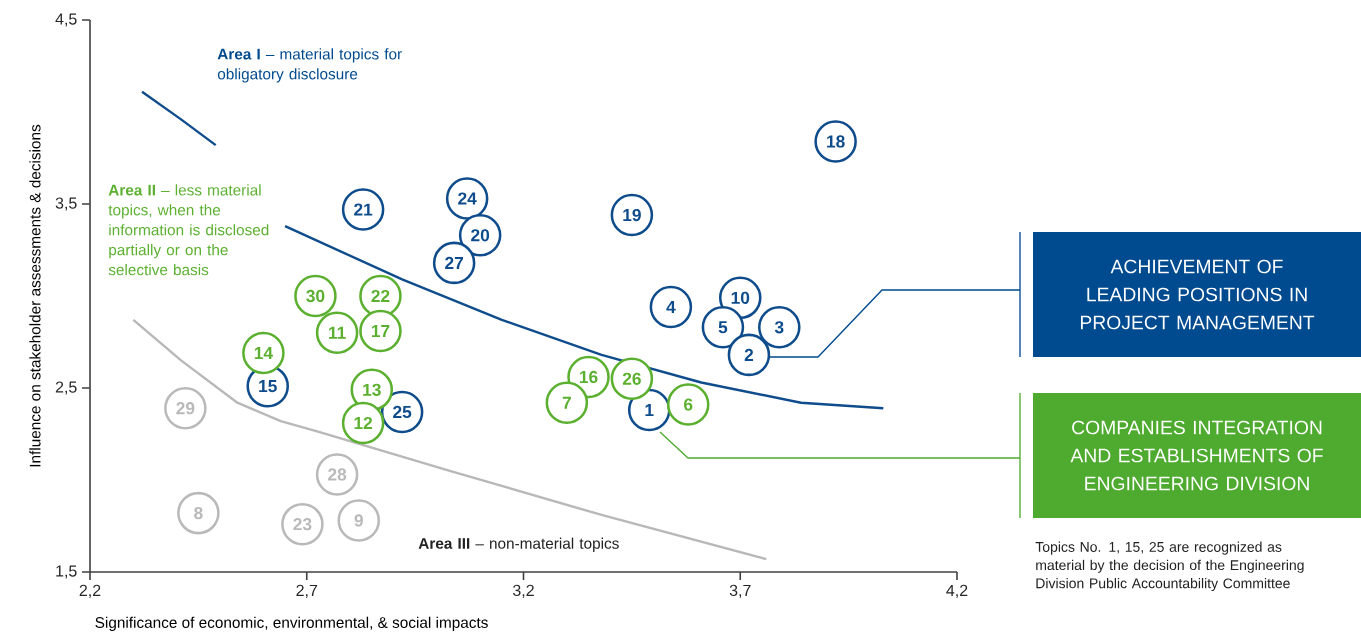 Image resolution: width=1361 pixels, height=644 pixels. Describe the element at coordinates (90, 591) in the screenshot. I see `x-tick-label: 2,2` at that location.